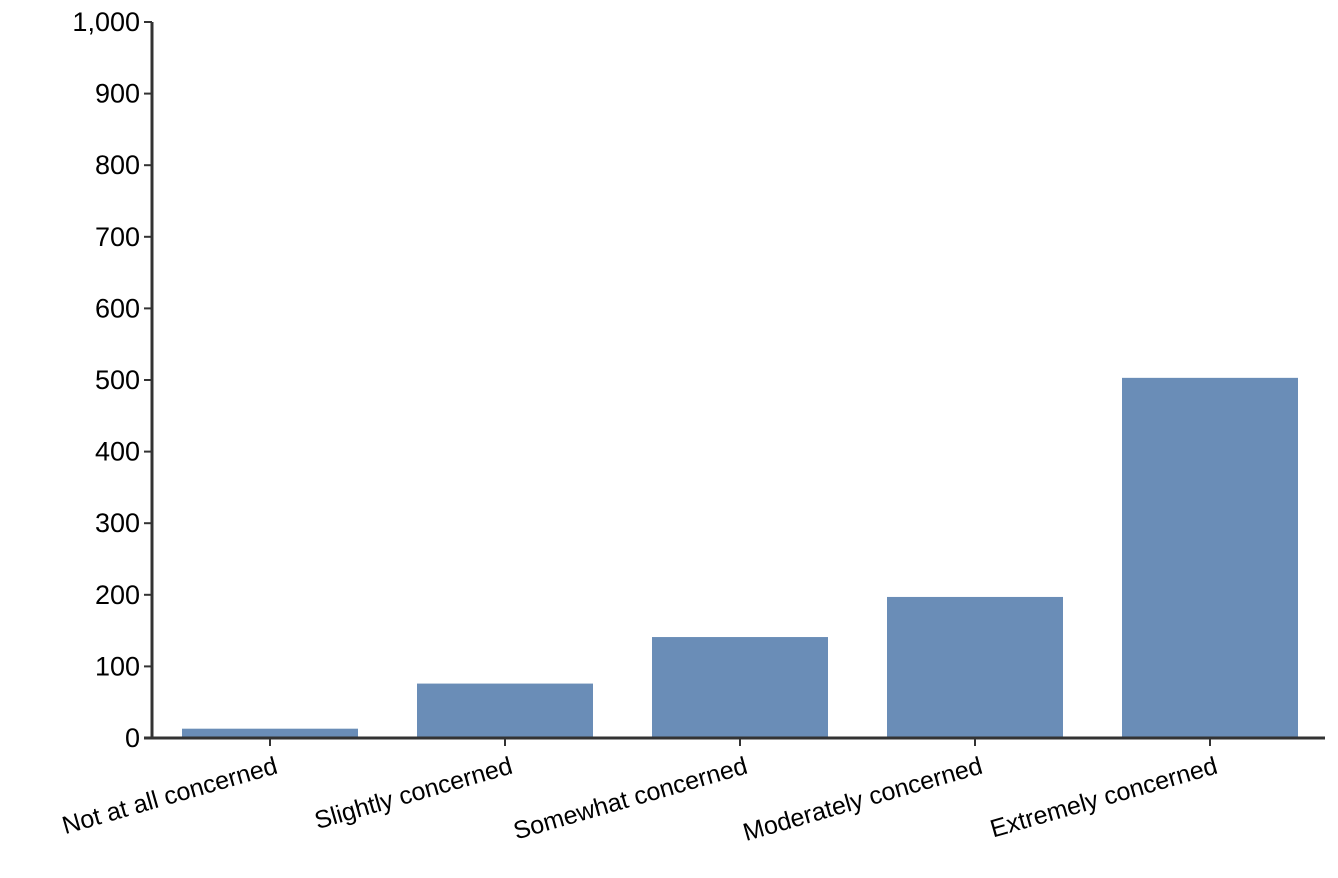 The width and height of the screenshot is (1338, 878). Describe the element at coordinates (117, 165) in the screenshot. I see `y-tick-label-8: 800` at that location.